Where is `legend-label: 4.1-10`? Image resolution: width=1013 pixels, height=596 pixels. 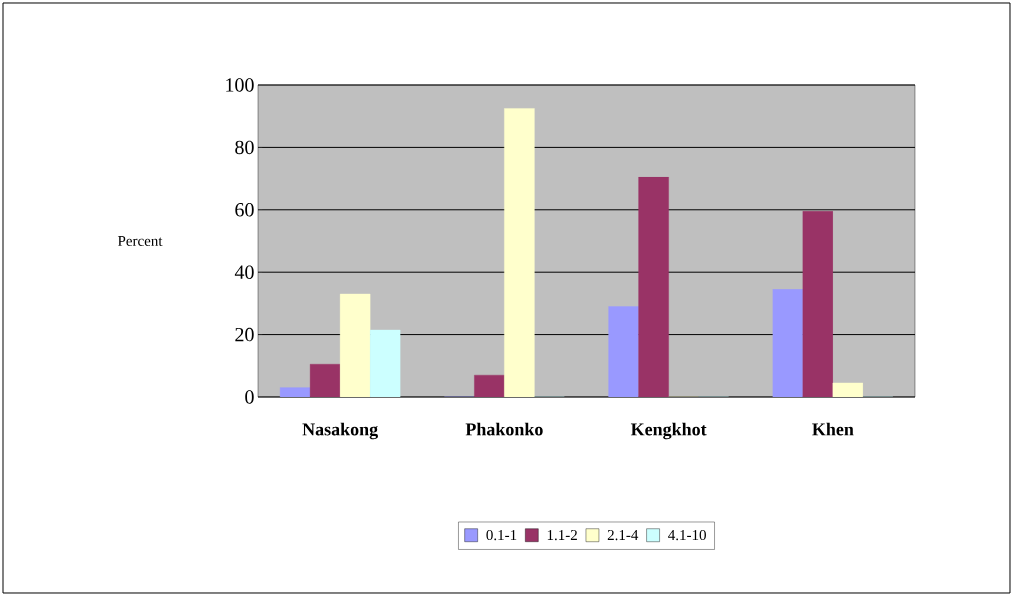
legend-label: 4.1-10 is located at coordinates (687, 535).